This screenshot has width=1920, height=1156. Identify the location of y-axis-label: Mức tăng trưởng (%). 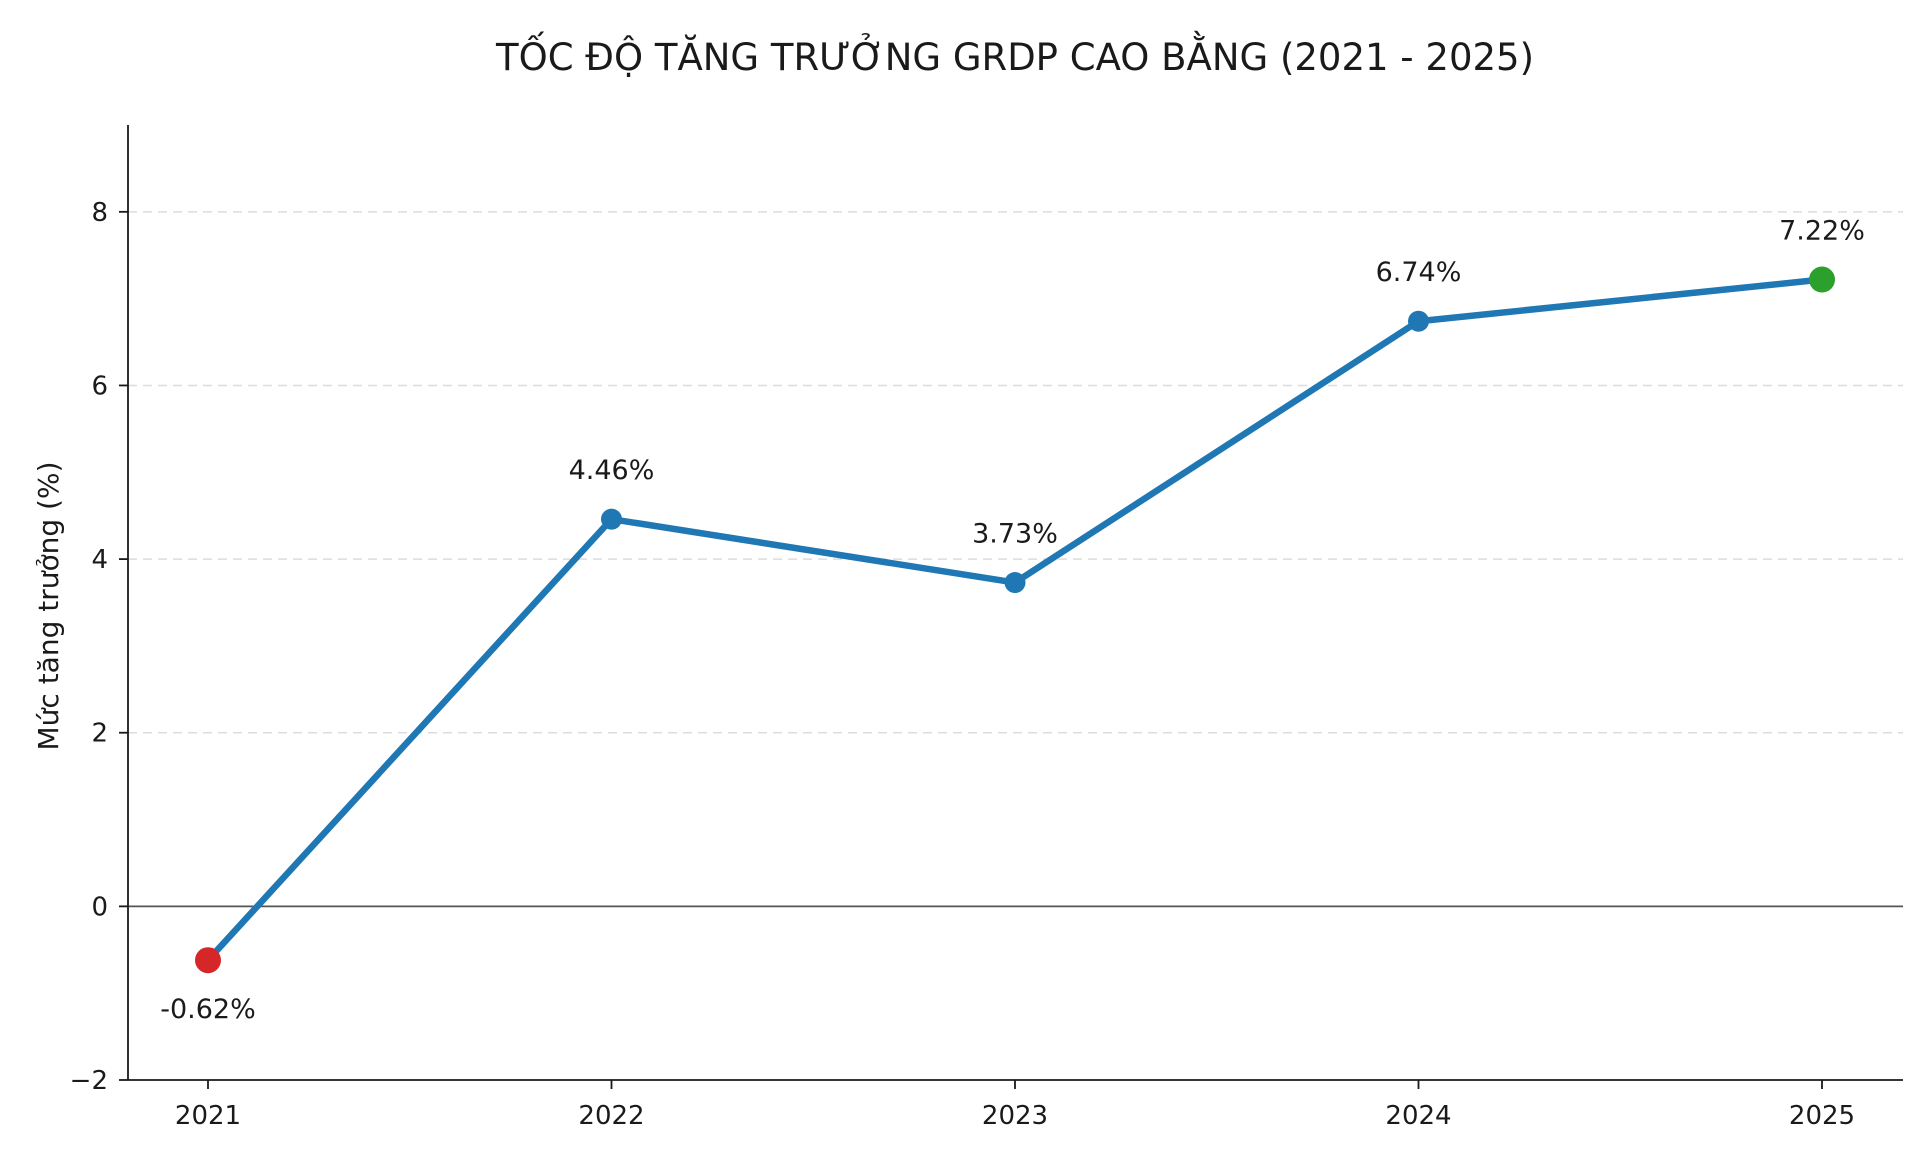
(48, 606).